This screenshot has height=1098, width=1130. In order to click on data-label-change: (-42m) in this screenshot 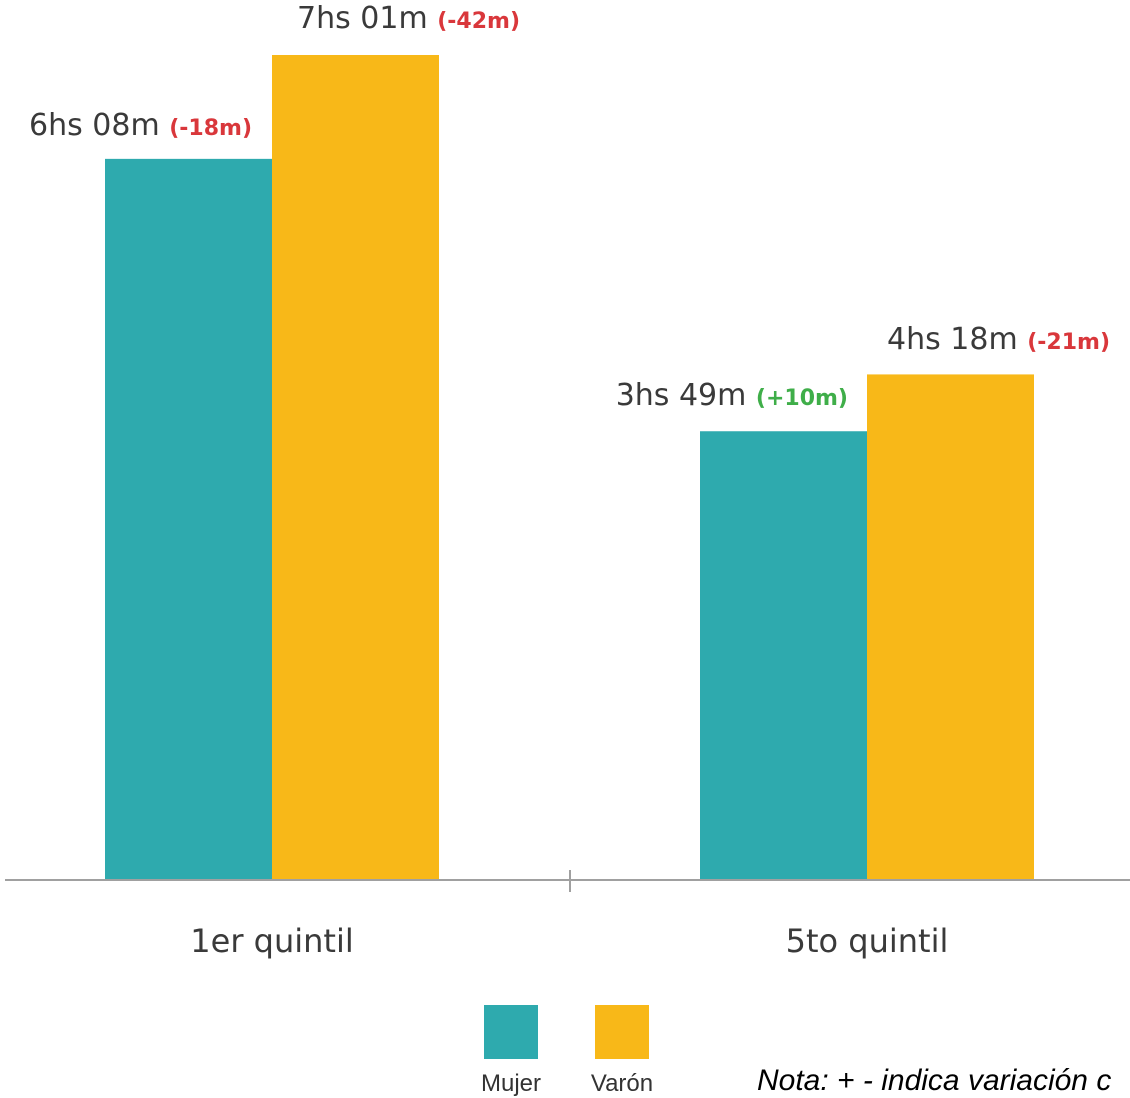, I will do `click(478, 21)`.